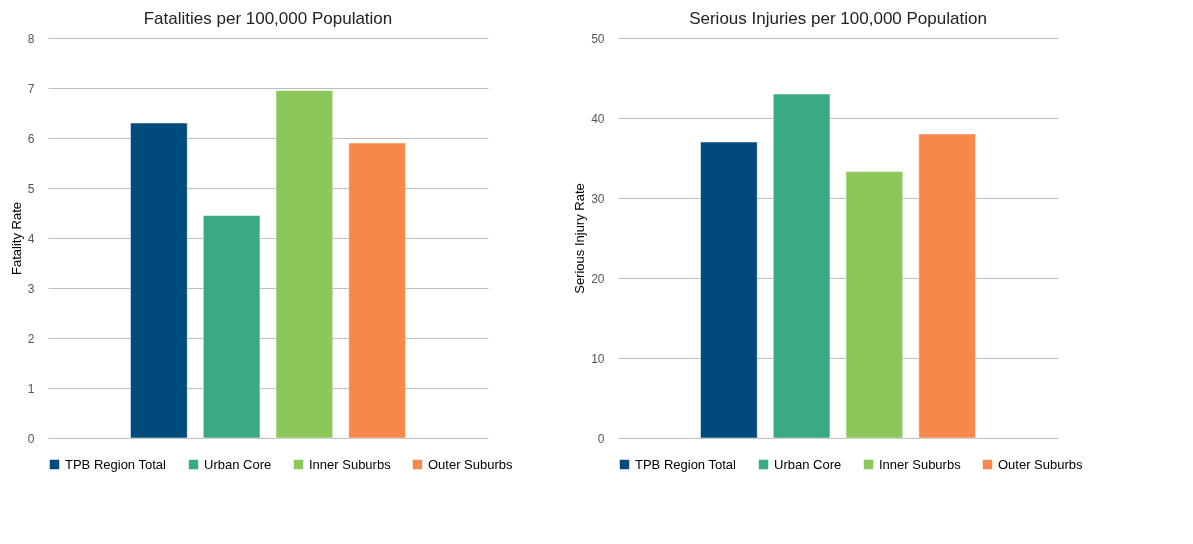 This screenshot has width=1193, height=544. I want to click on y-tick-label: 8, so click(31, 38).